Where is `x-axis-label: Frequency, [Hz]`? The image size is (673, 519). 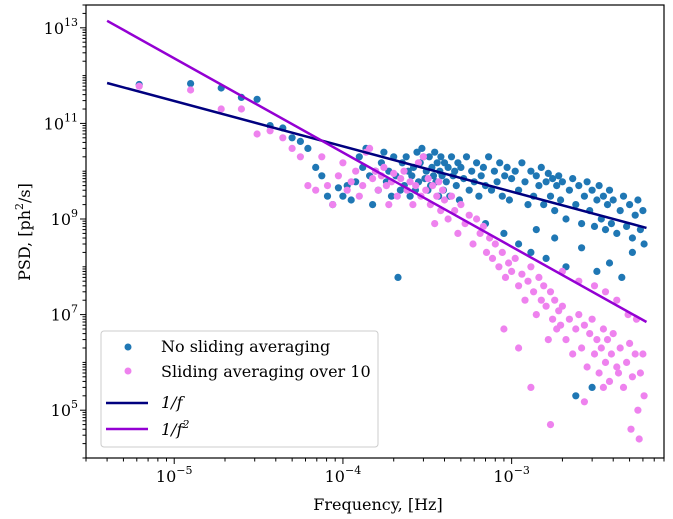 x-axis-label: Frequency, [Hz] is located at coordinates (377, 504).